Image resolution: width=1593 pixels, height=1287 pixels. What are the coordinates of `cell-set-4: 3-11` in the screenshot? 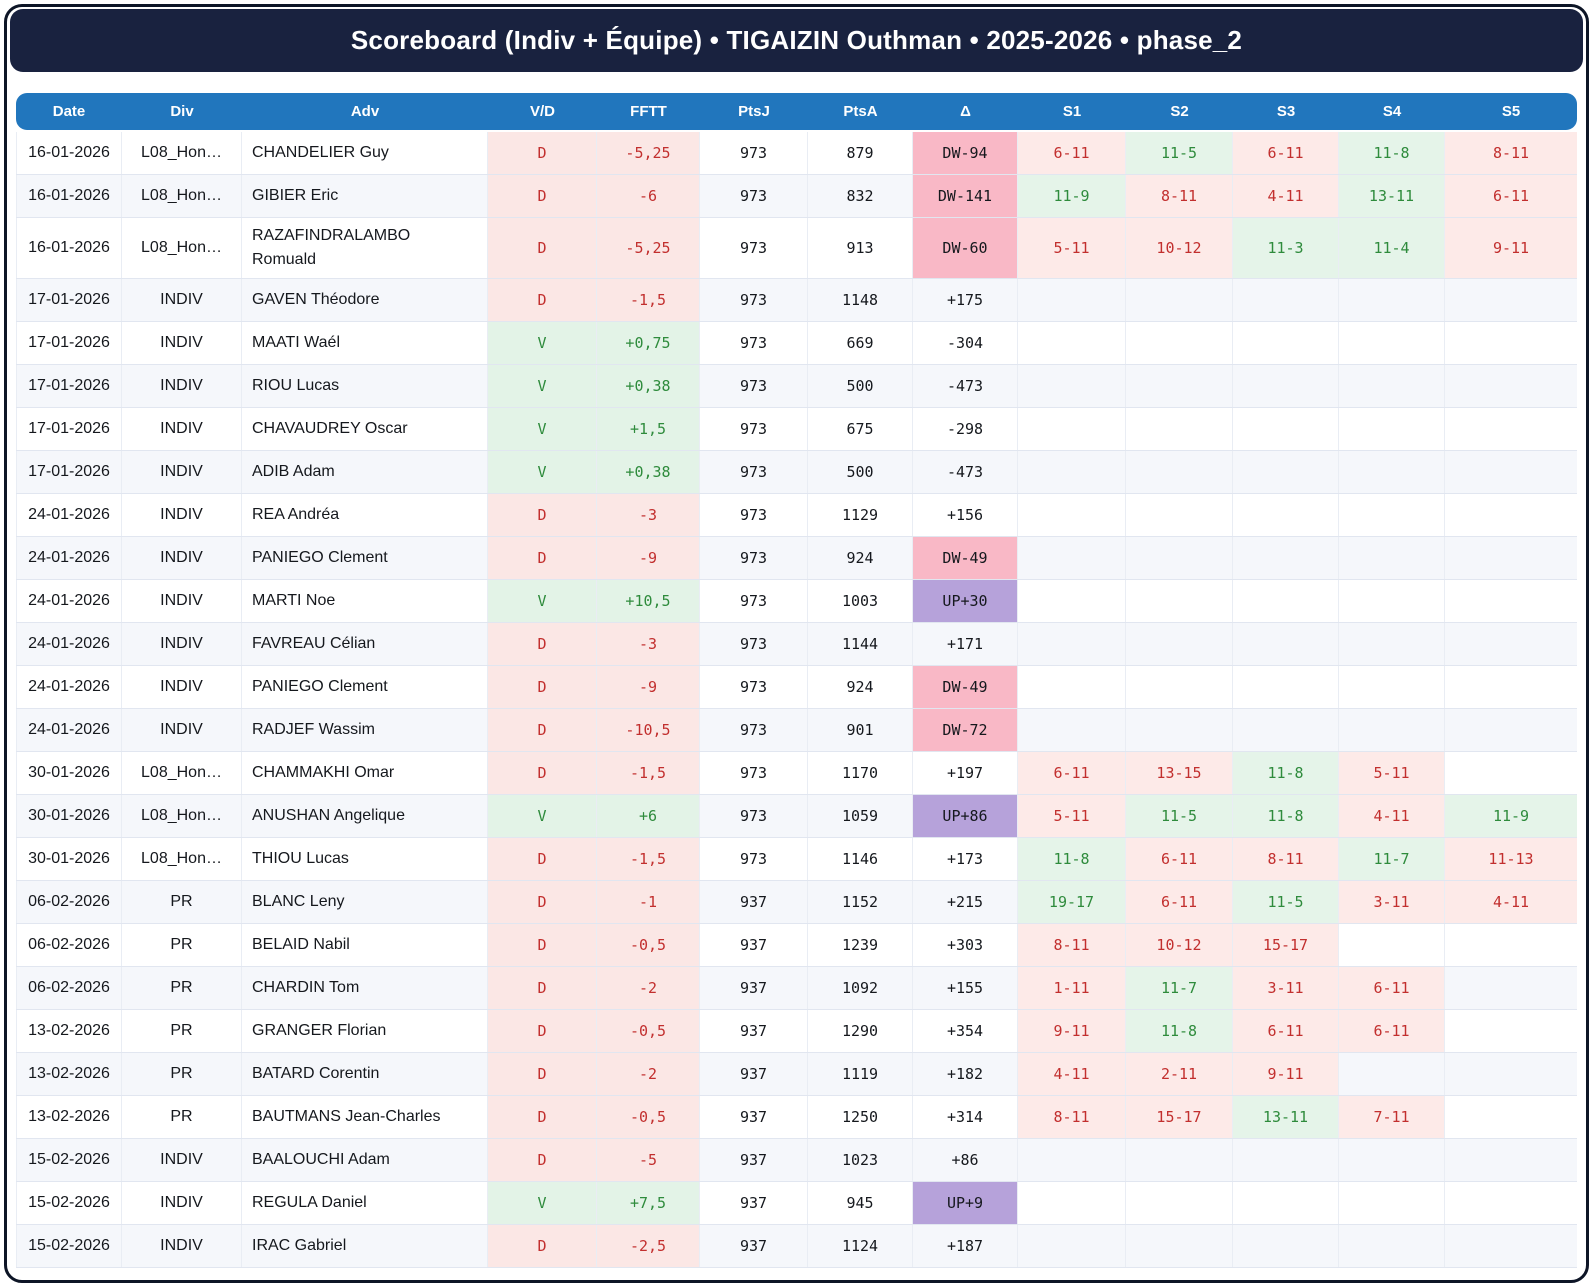 It's located at (1392, 902).